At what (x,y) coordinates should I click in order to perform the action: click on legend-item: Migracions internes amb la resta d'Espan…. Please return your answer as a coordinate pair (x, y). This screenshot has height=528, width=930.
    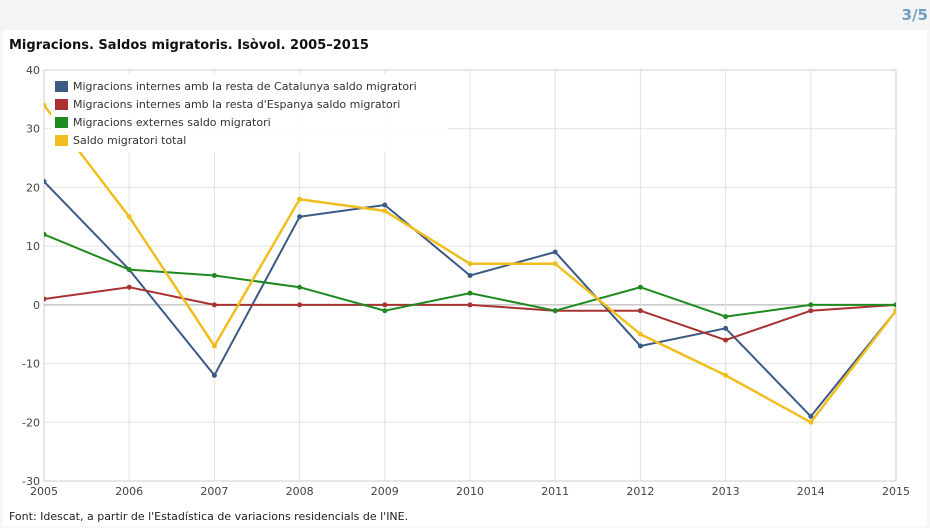
    Looking at the image, I should click on (249, 104).